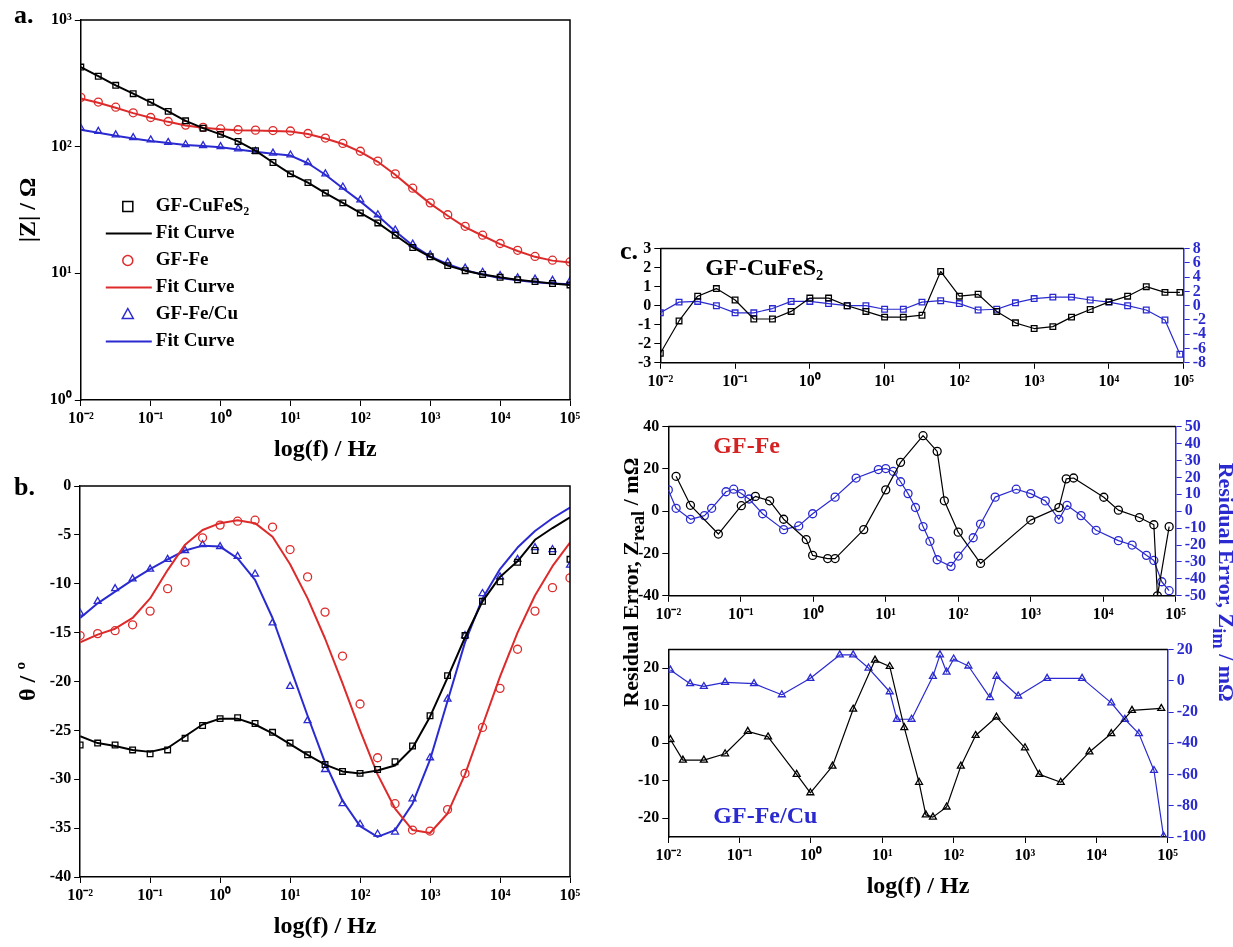  I want to click on y2-tick-label: 8, so click(1196, 247).